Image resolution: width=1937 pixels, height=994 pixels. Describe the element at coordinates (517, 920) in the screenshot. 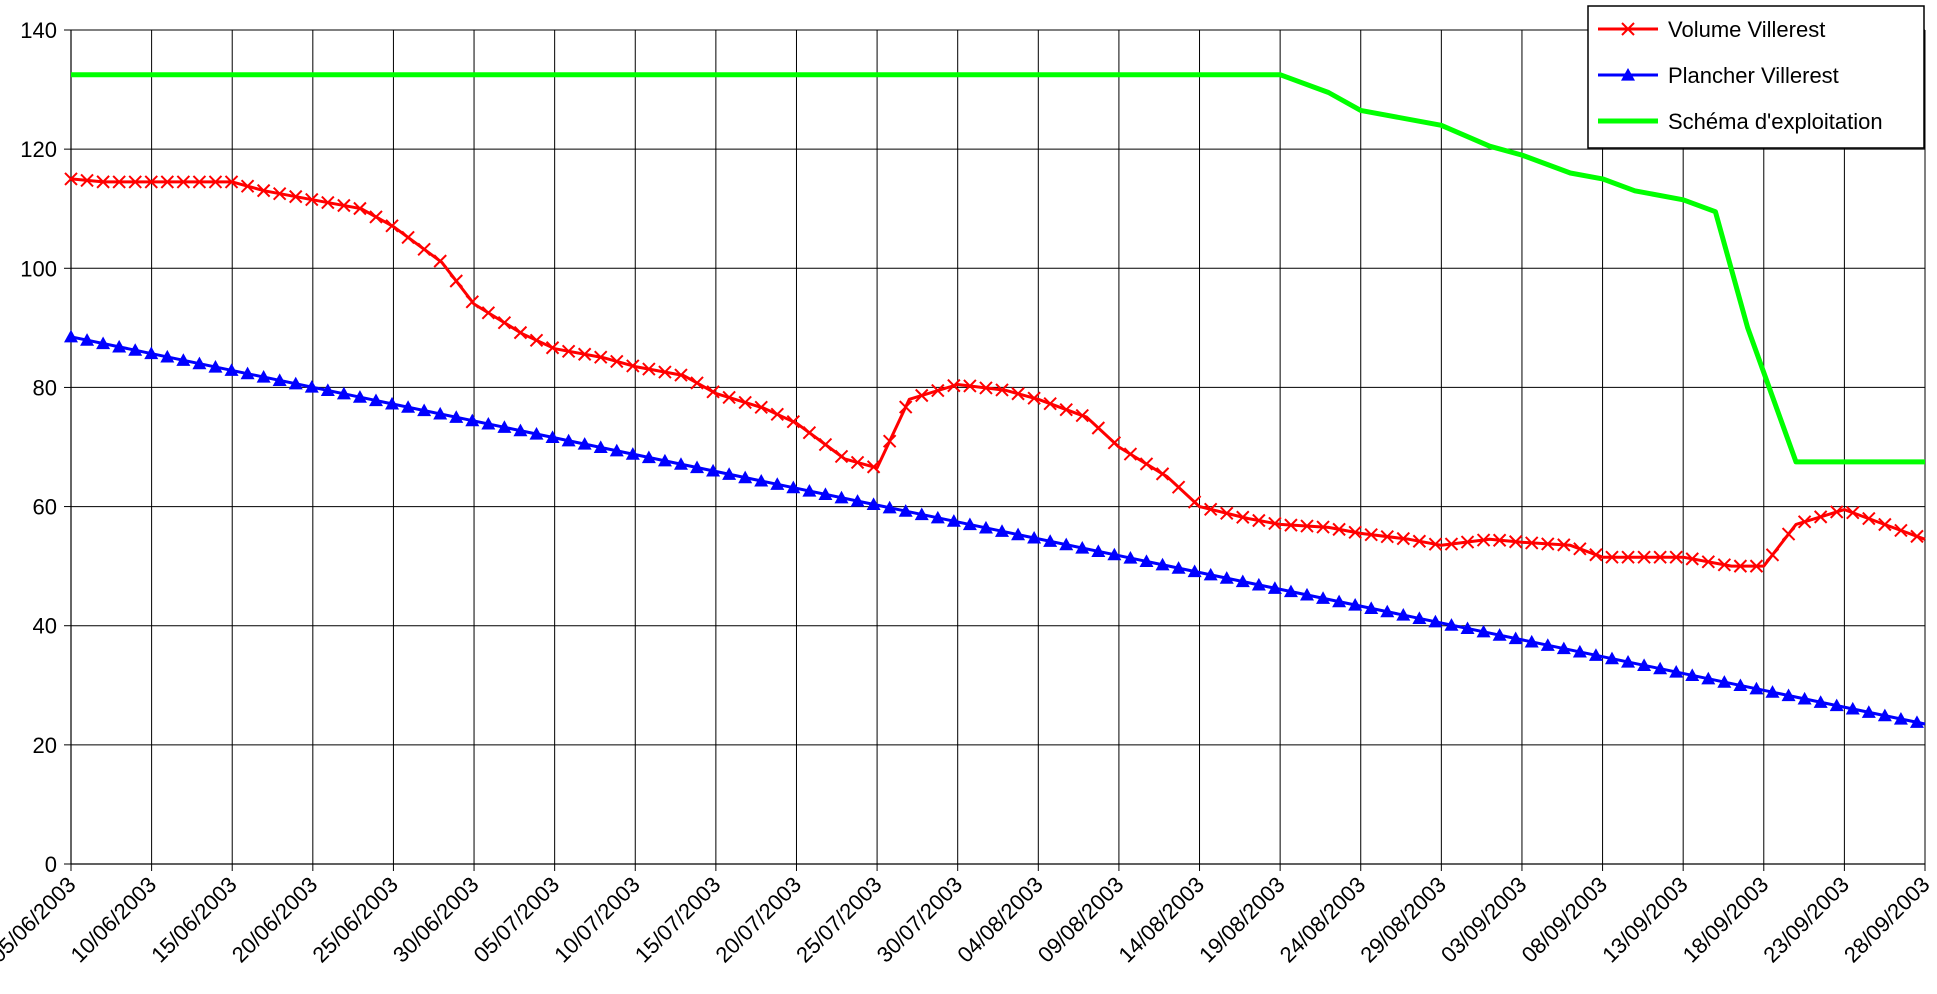

I see `x-tick-label: 05/07/2003` at that location.